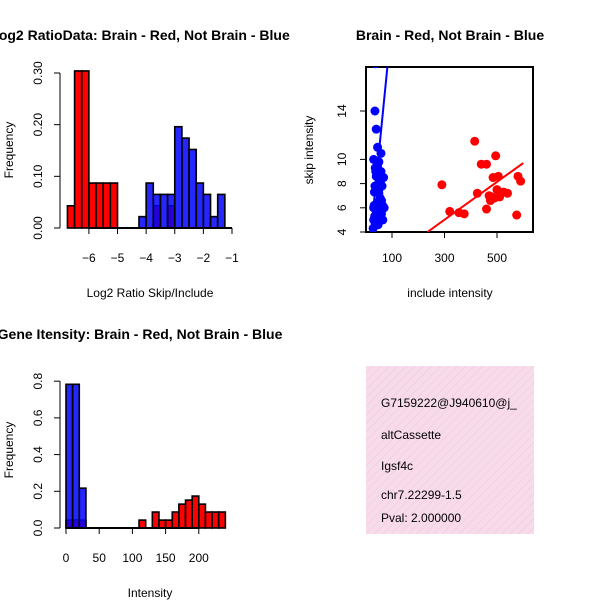 The image size is (600, 600). I want to click on intensity-histogram-y-tick-label: 0.2, so click(38, 491).